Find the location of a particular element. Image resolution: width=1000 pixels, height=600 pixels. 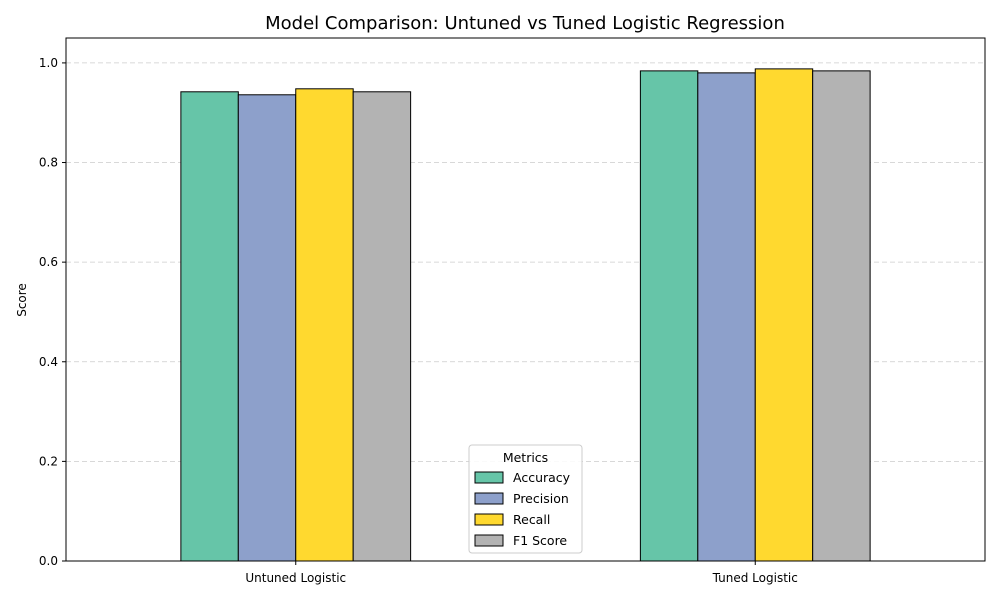

legend-label-f1-score: F1 Score is located at coordinates (540, 540).